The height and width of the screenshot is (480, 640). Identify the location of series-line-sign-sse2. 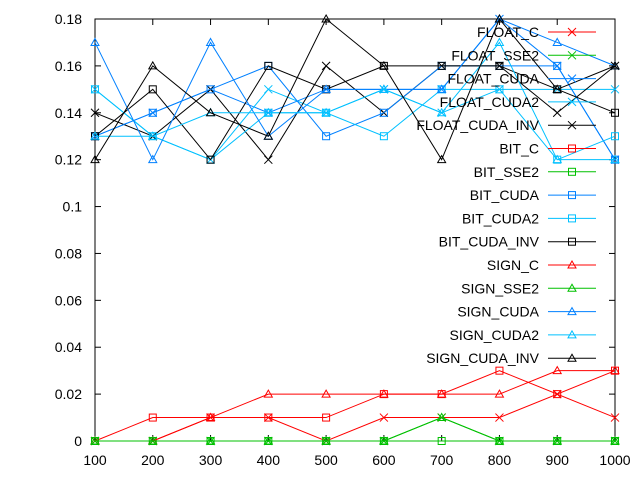
(355, 429).